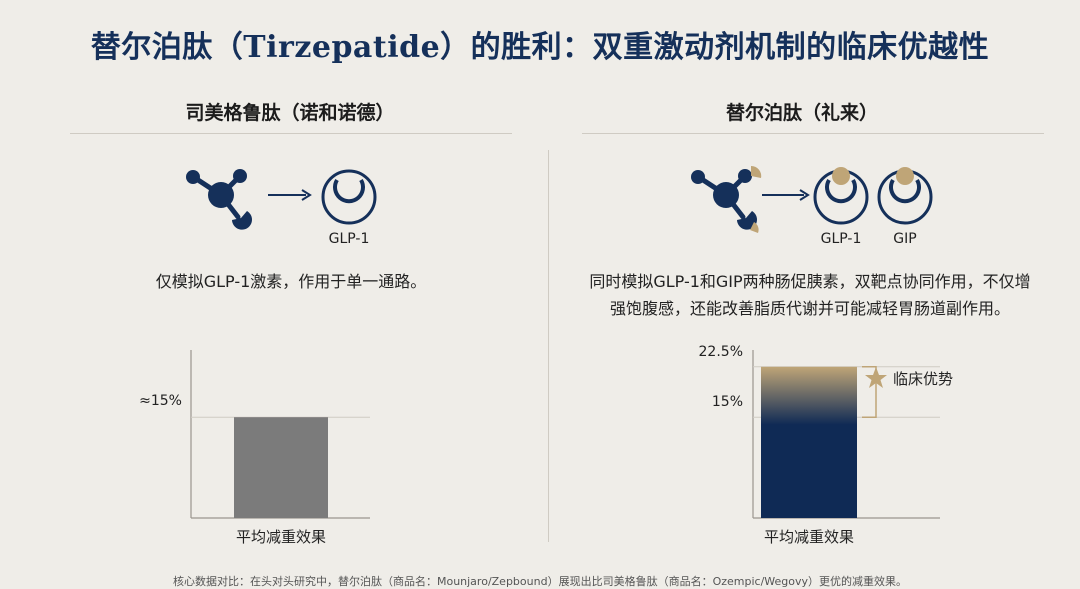 This screenshot has height=589, width=1080. I want to click on right-category-label: 平均减重效果, so click(808, 537).